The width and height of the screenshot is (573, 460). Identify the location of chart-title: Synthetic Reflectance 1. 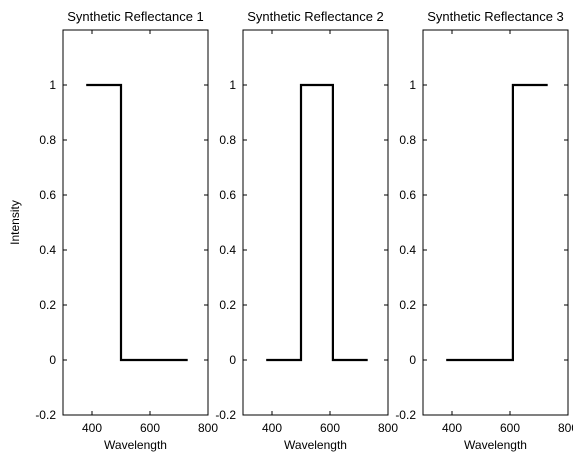
(135, 16).